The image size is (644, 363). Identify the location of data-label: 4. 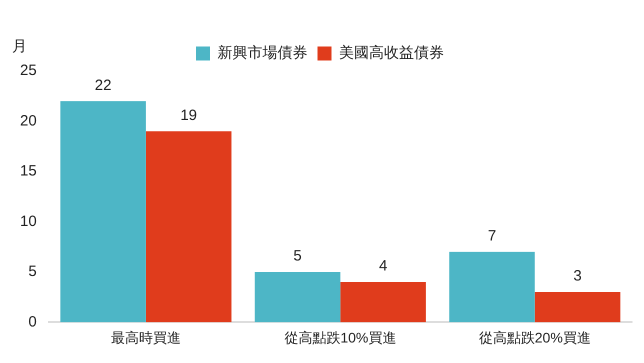
(383, 266).